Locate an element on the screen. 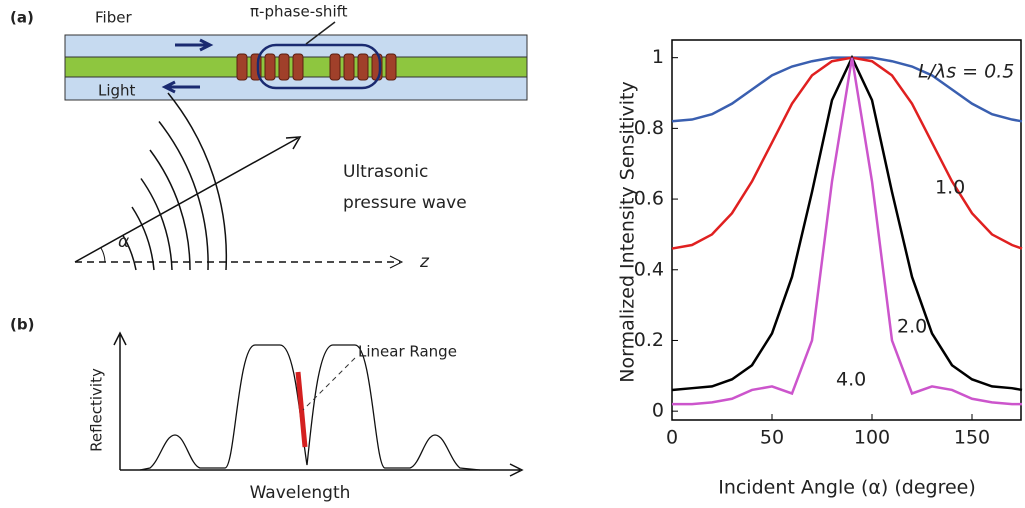  x-tick-label: 0 is located at coordinates (672, 438).